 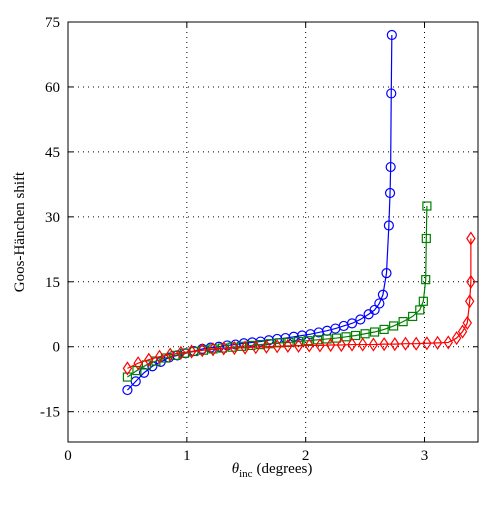 I want to click on y-tick-label: 45, so click(x=52, y=153).